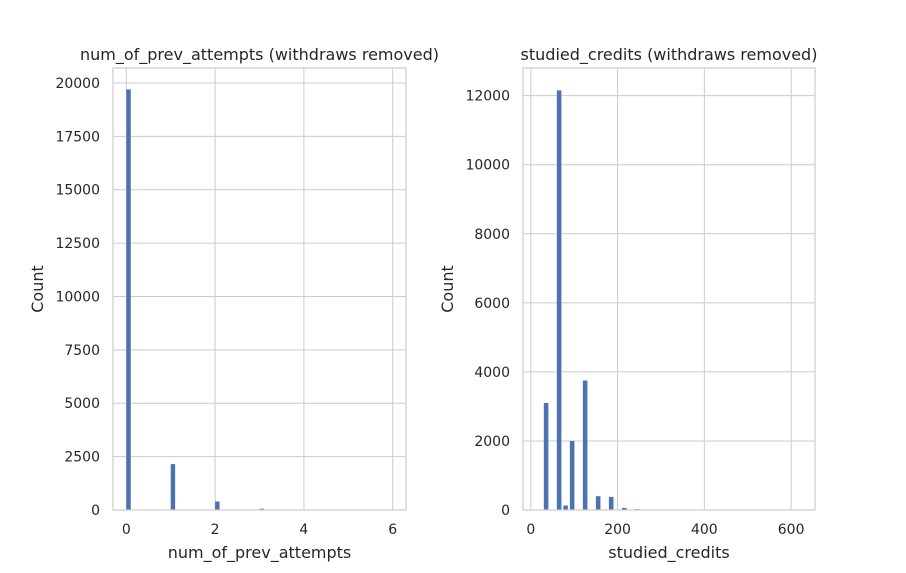 The image size is (906, 573). What do you see at coordinates (392, 530) in the screenshot?
I see `x-tick-label: 6` at bounding box center [392, 530].